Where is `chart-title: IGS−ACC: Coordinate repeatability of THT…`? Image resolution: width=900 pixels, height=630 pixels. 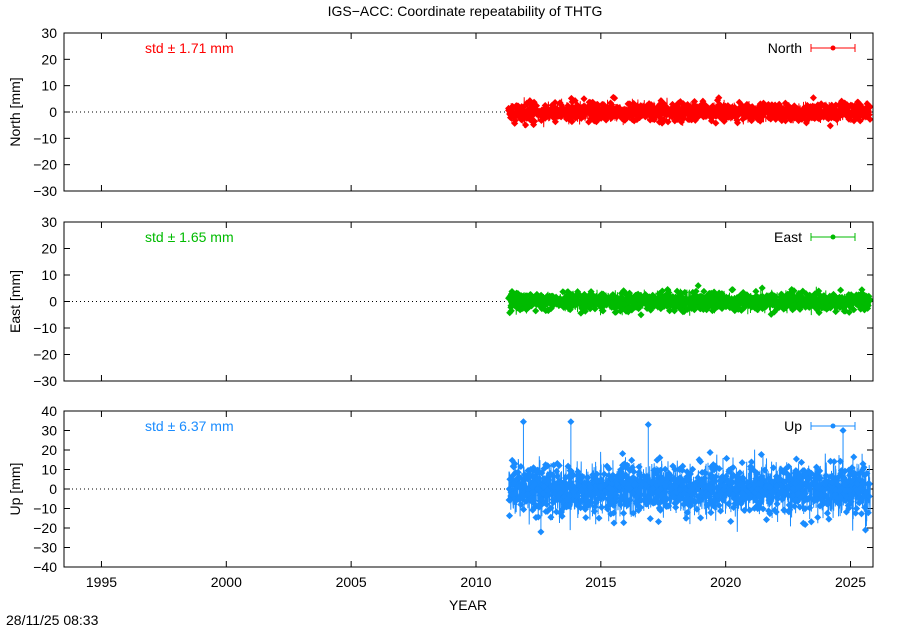
chart-title: IGS−ACC: Coordinate repeatability of THT… is located at coordinates (465, 11).